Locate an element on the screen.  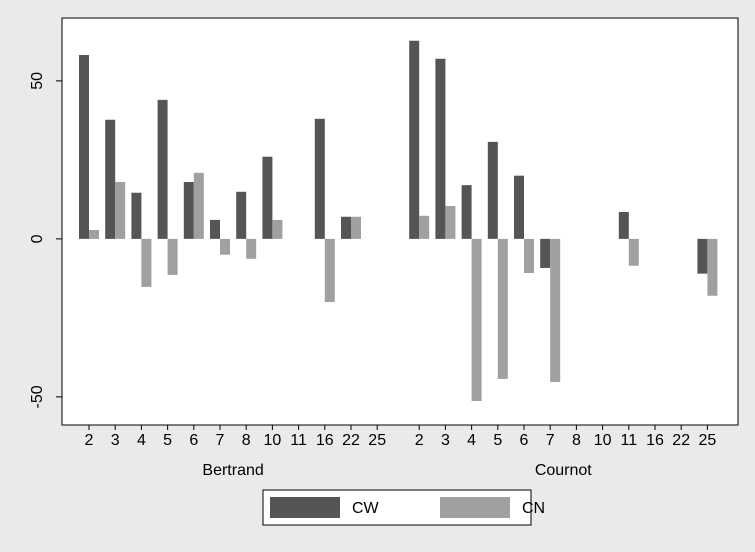
group-label: Cournot is located at coordinates (563, 470).